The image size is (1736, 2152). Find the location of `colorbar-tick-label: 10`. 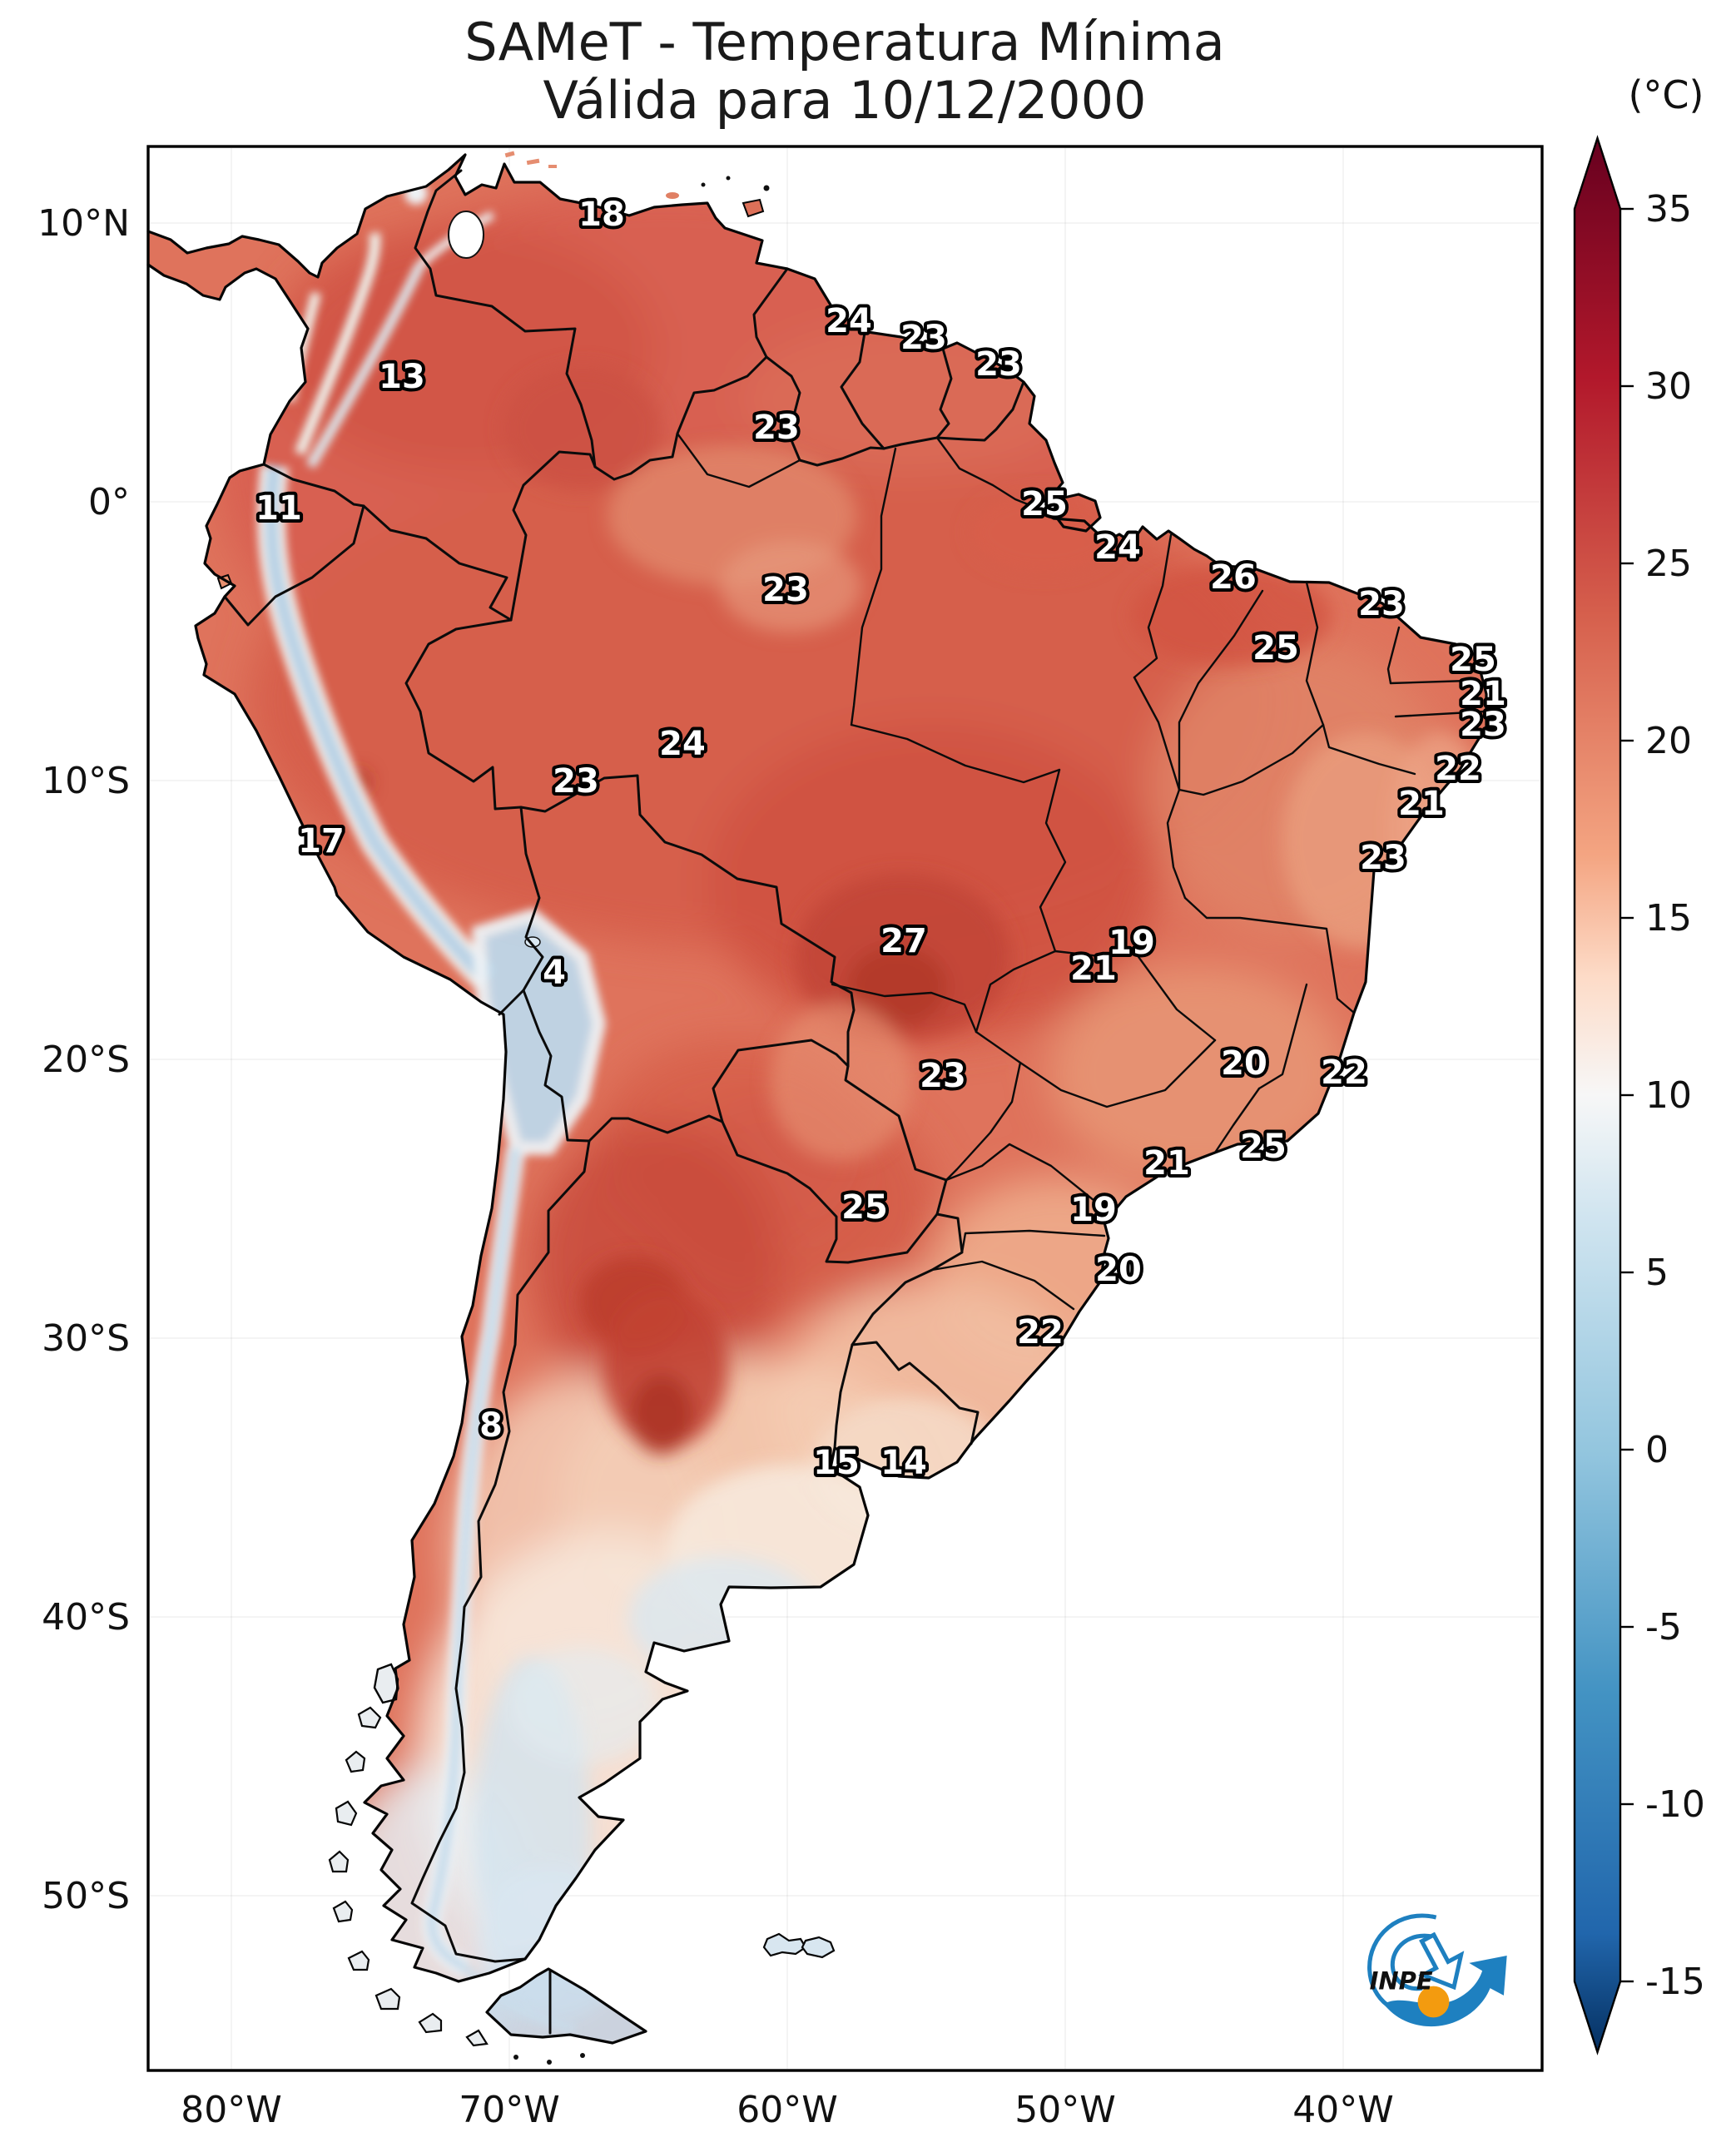

colorbar-tick-label: 10 is located at coordinates (1668, 1095).